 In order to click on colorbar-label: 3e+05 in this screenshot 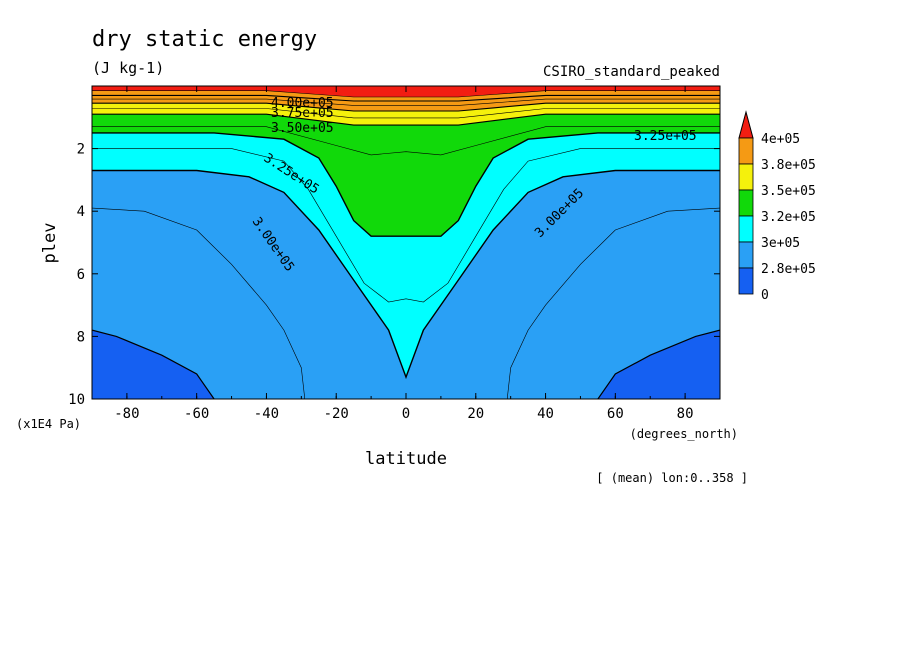, I will do `click(780, 243)`.